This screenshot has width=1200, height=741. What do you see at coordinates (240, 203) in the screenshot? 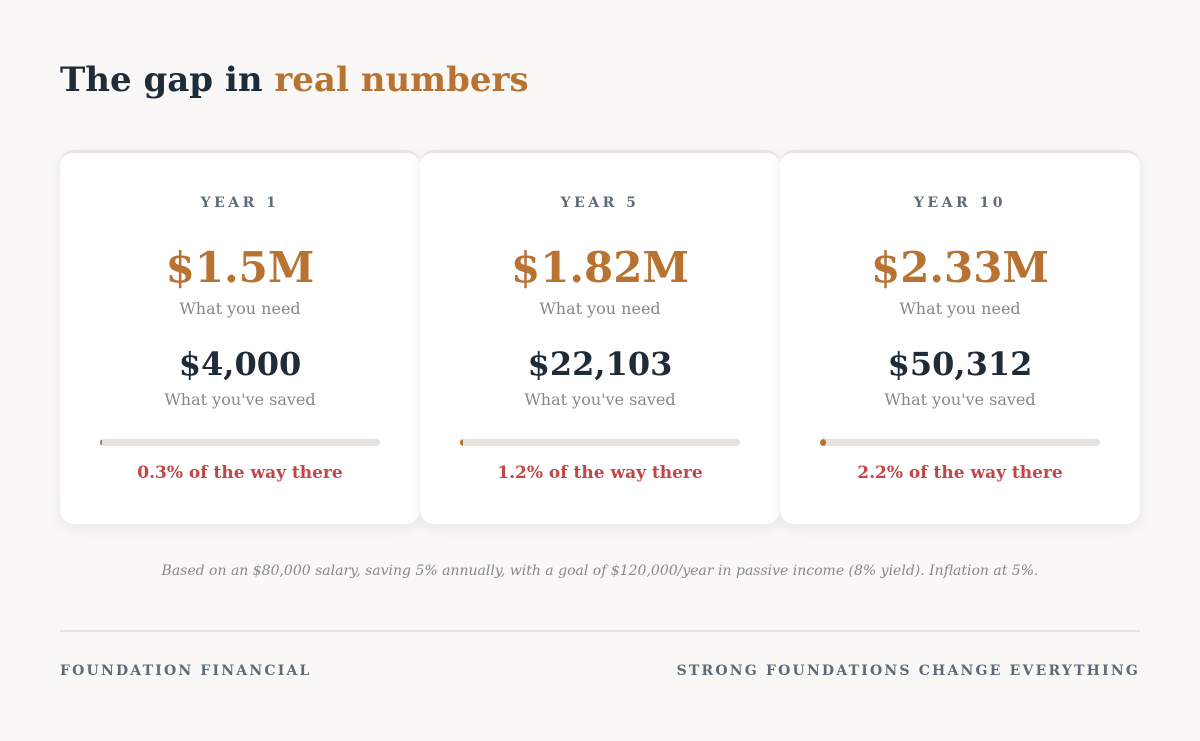
I see `card-year-label: YEAR 1` at bounding box center [240, 203].